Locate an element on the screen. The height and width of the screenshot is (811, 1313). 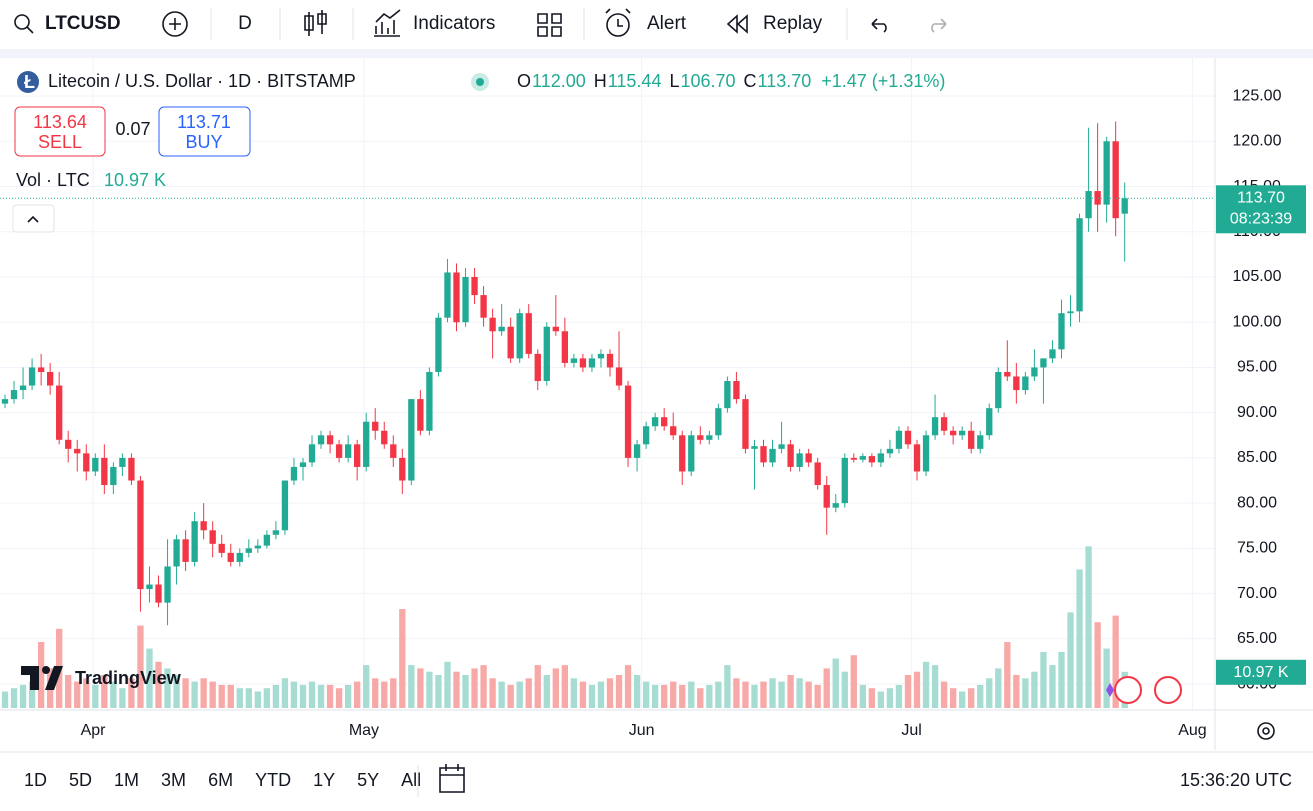
logo-letter: Ł is located at coordinates (29, 82).